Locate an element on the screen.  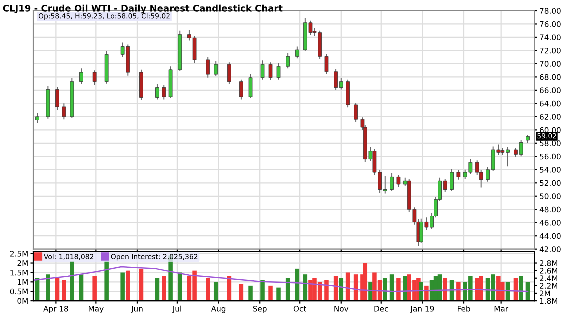
chart-title: CLJ19 - Crude Oil WTI - Daily Nearest Candlestick Chart is located at coordinates (143, 9).